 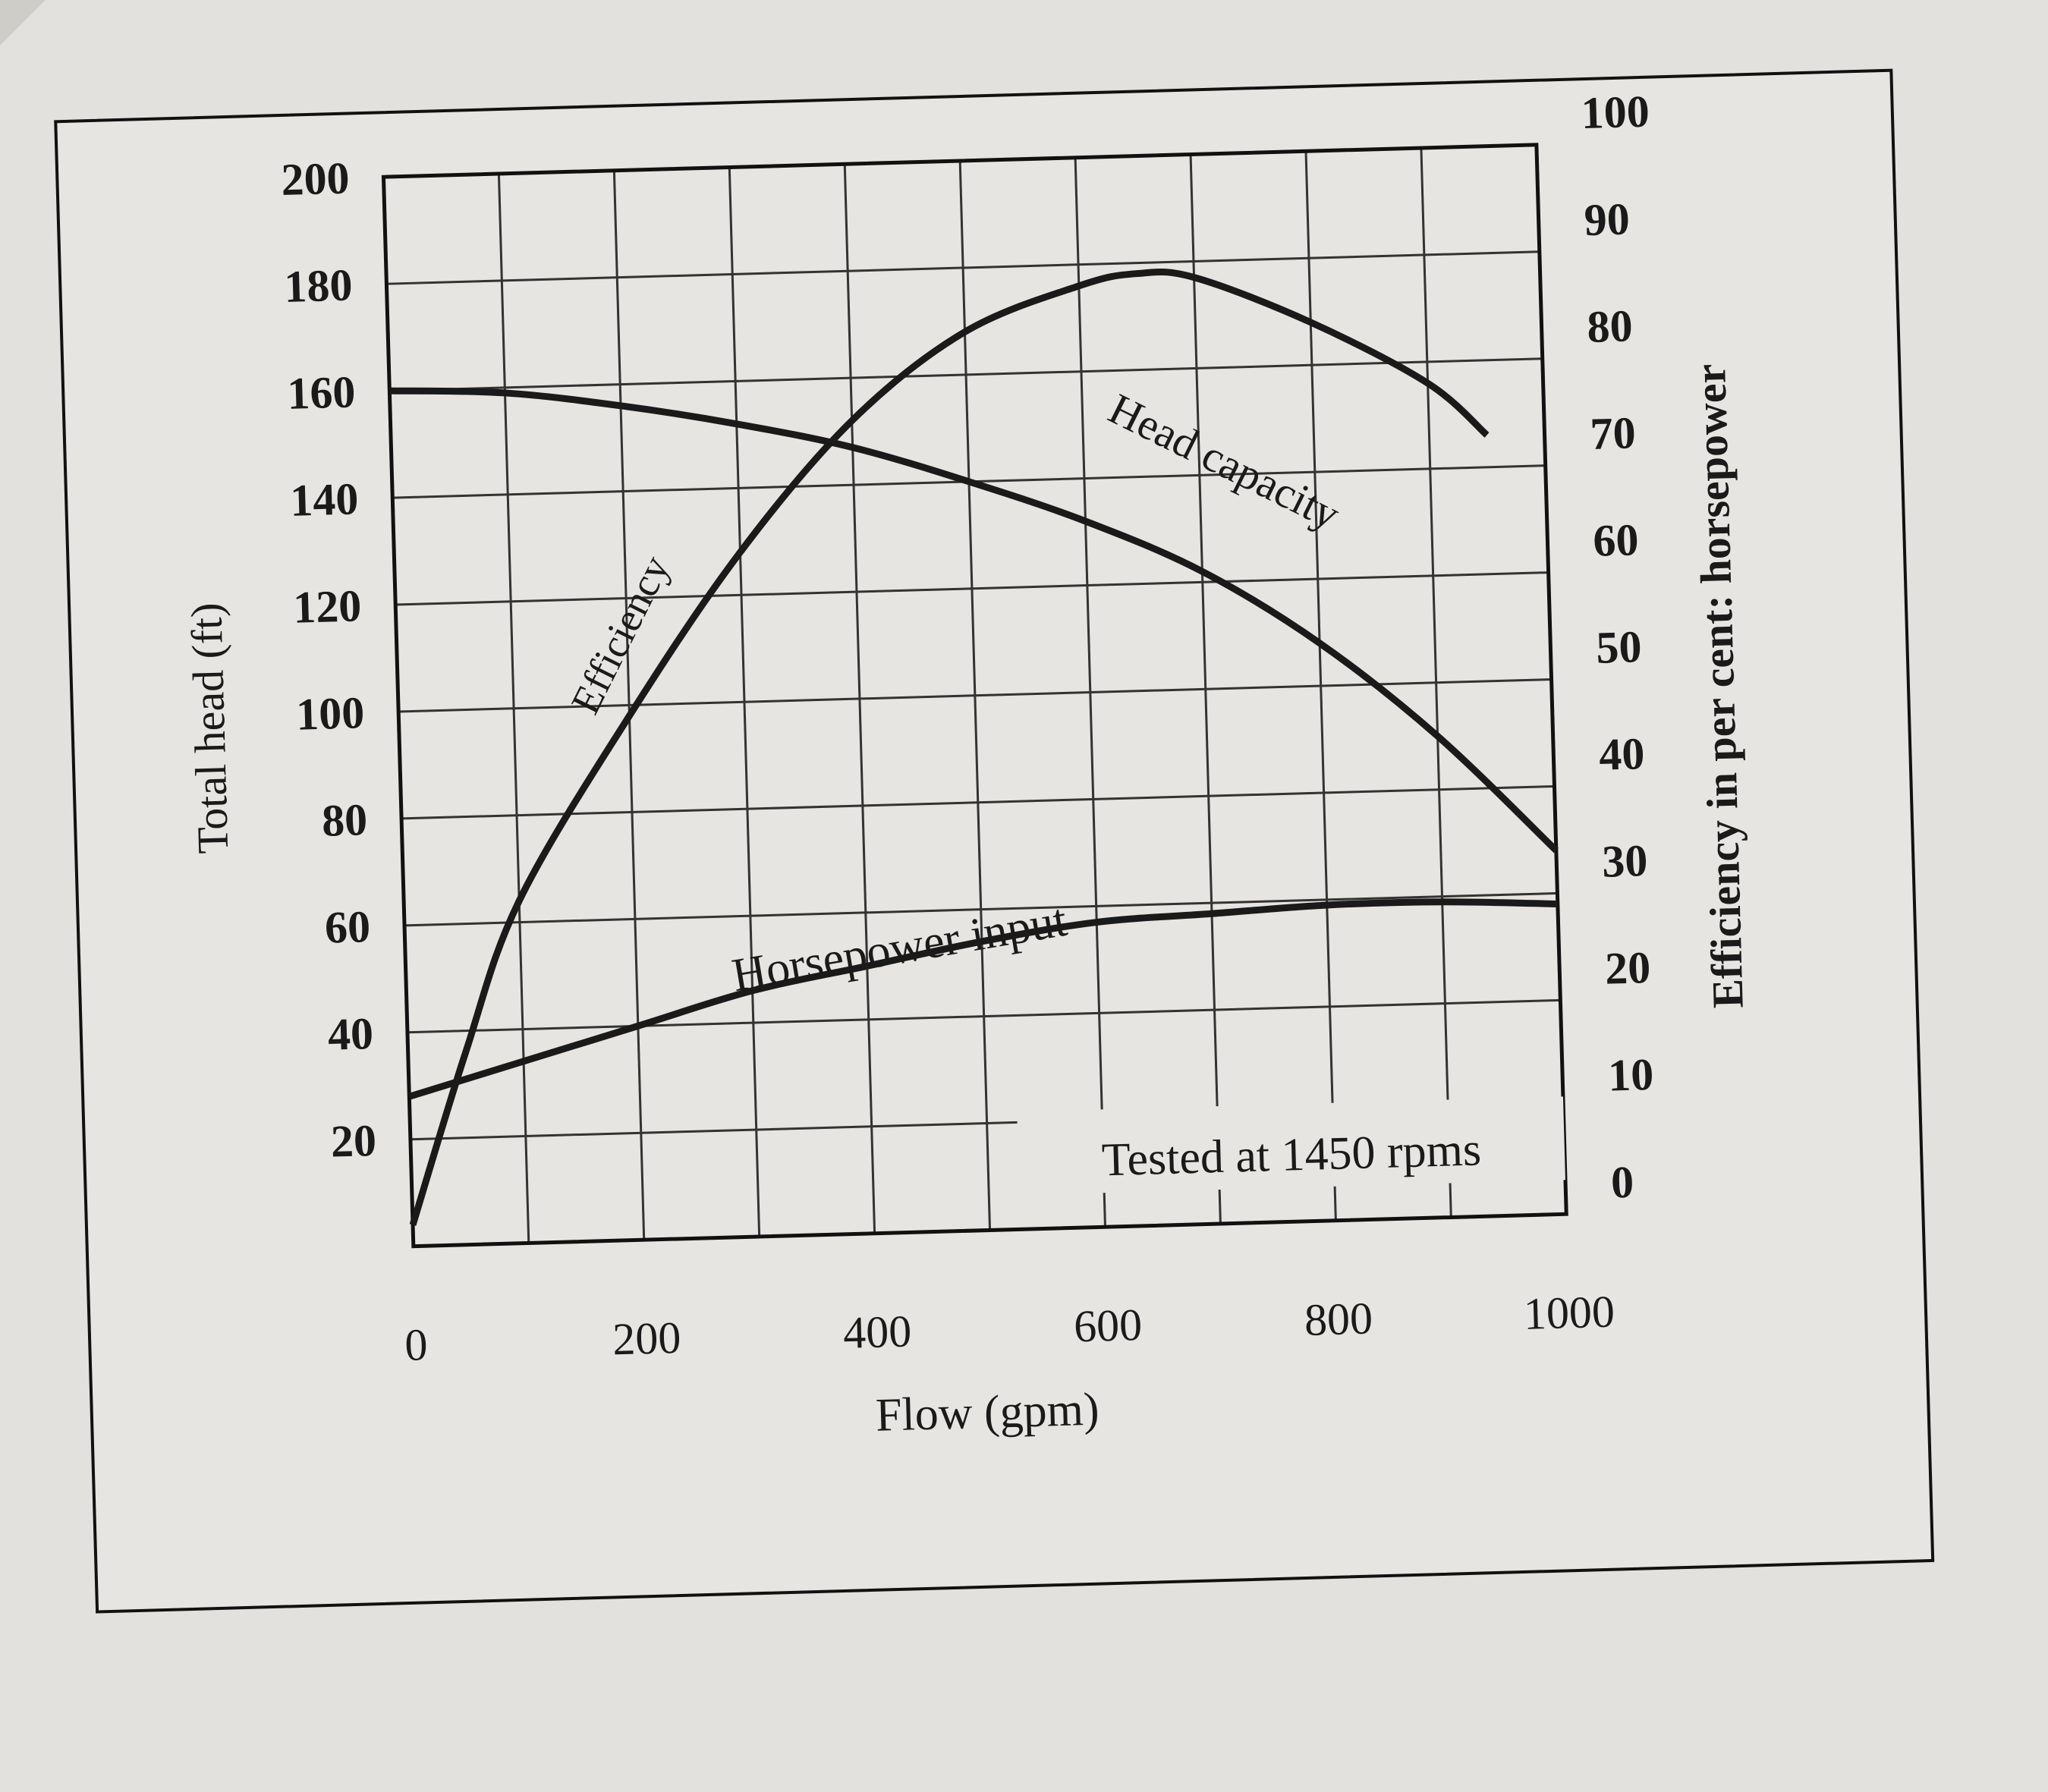 I want to click on x-axis-label: Flow (gpm), so click(x=987, y=1412).